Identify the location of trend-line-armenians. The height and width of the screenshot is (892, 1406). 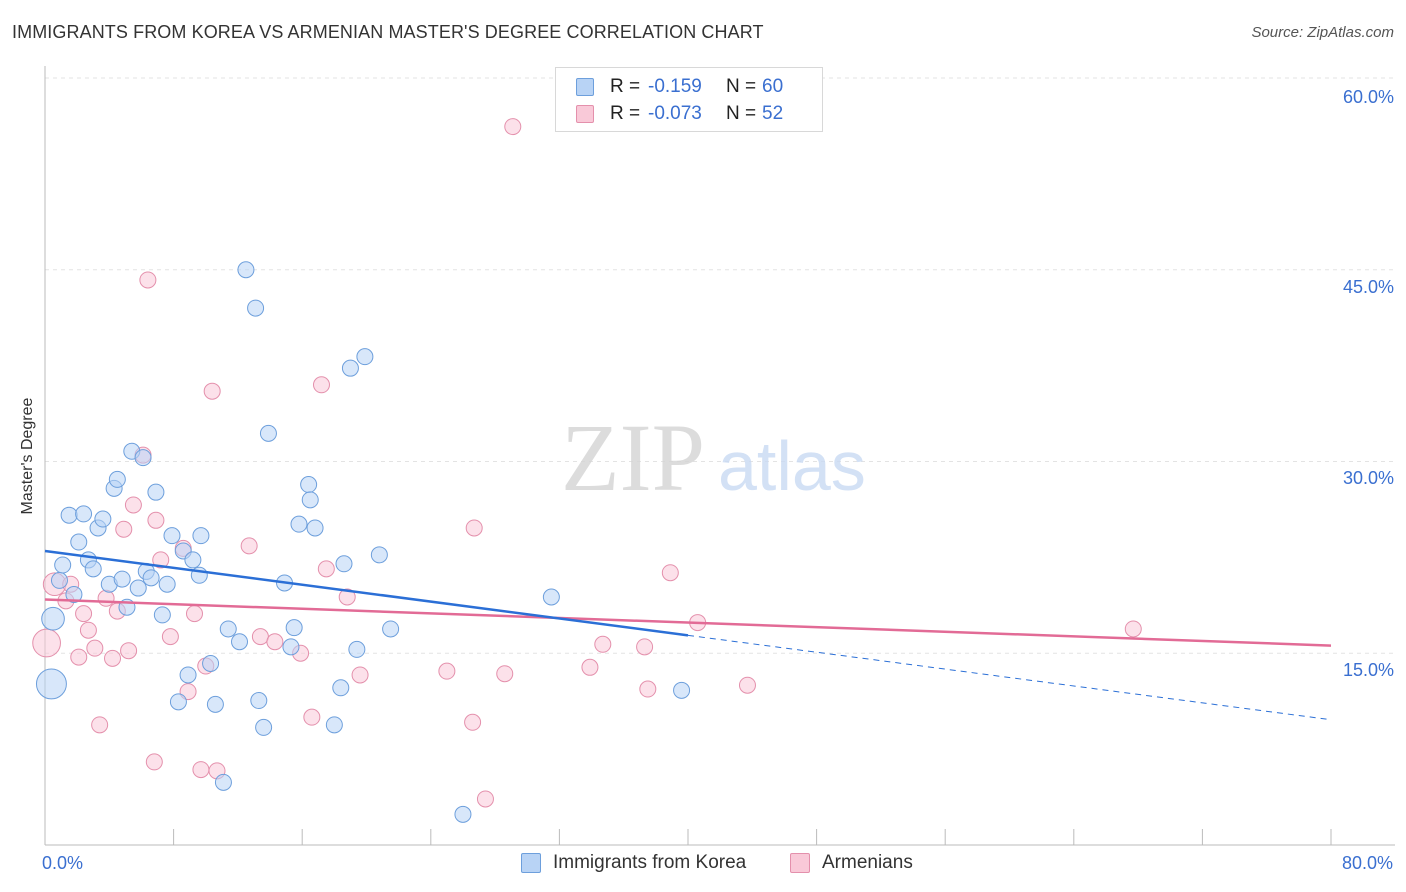
(688, 622).